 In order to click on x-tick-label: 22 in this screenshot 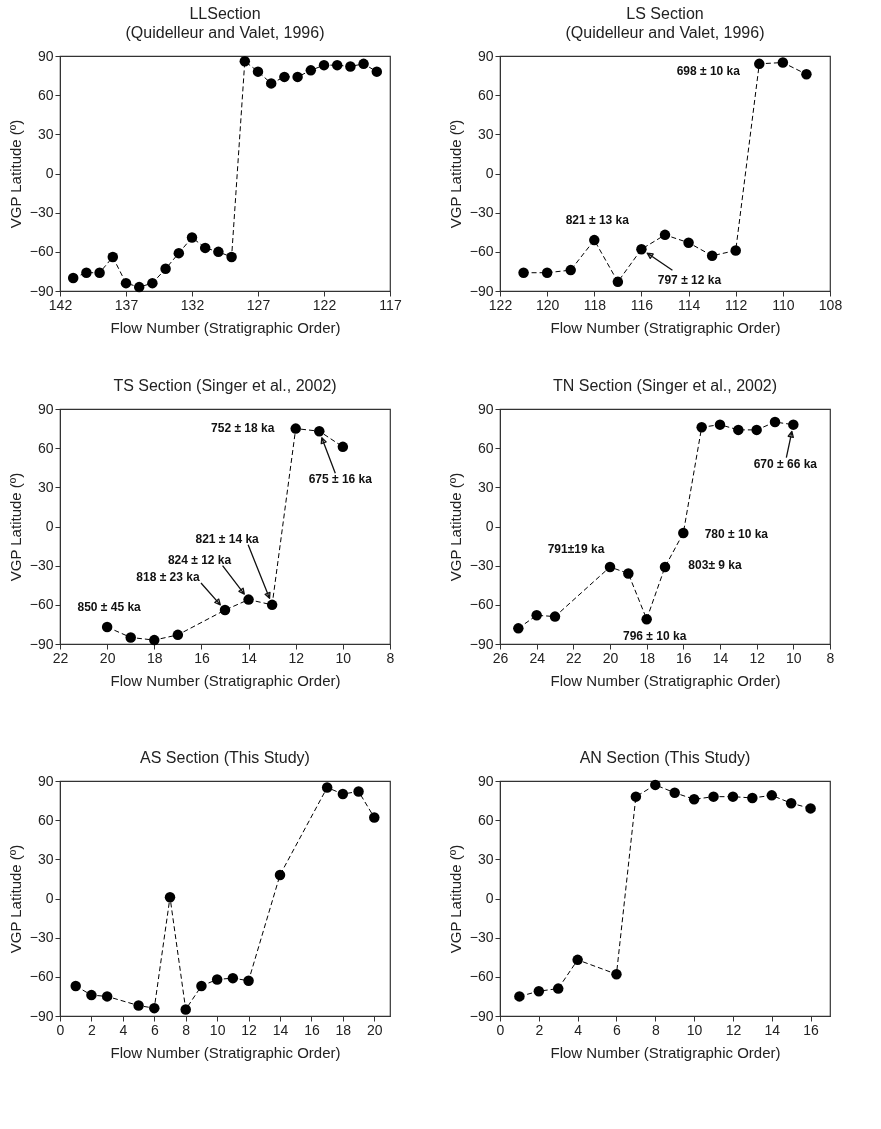, I will do `click(60, 657)`.